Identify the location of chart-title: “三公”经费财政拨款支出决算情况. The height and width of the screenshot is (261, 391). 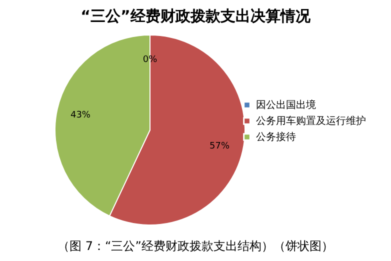
(196, 16).